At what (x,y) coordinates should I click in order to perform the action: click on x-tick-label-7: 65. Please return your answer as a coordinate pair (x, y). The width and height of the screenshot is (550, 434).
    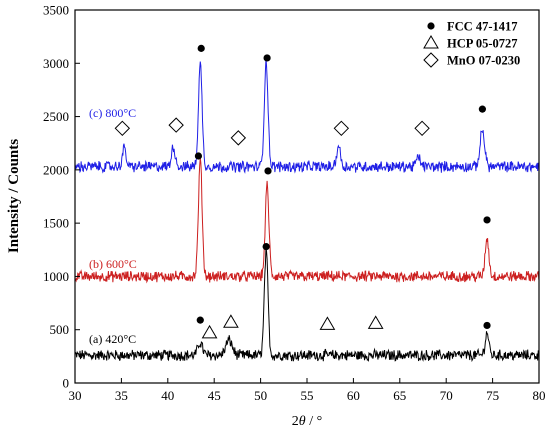
    Looking at the image, I should click on (399, 395).